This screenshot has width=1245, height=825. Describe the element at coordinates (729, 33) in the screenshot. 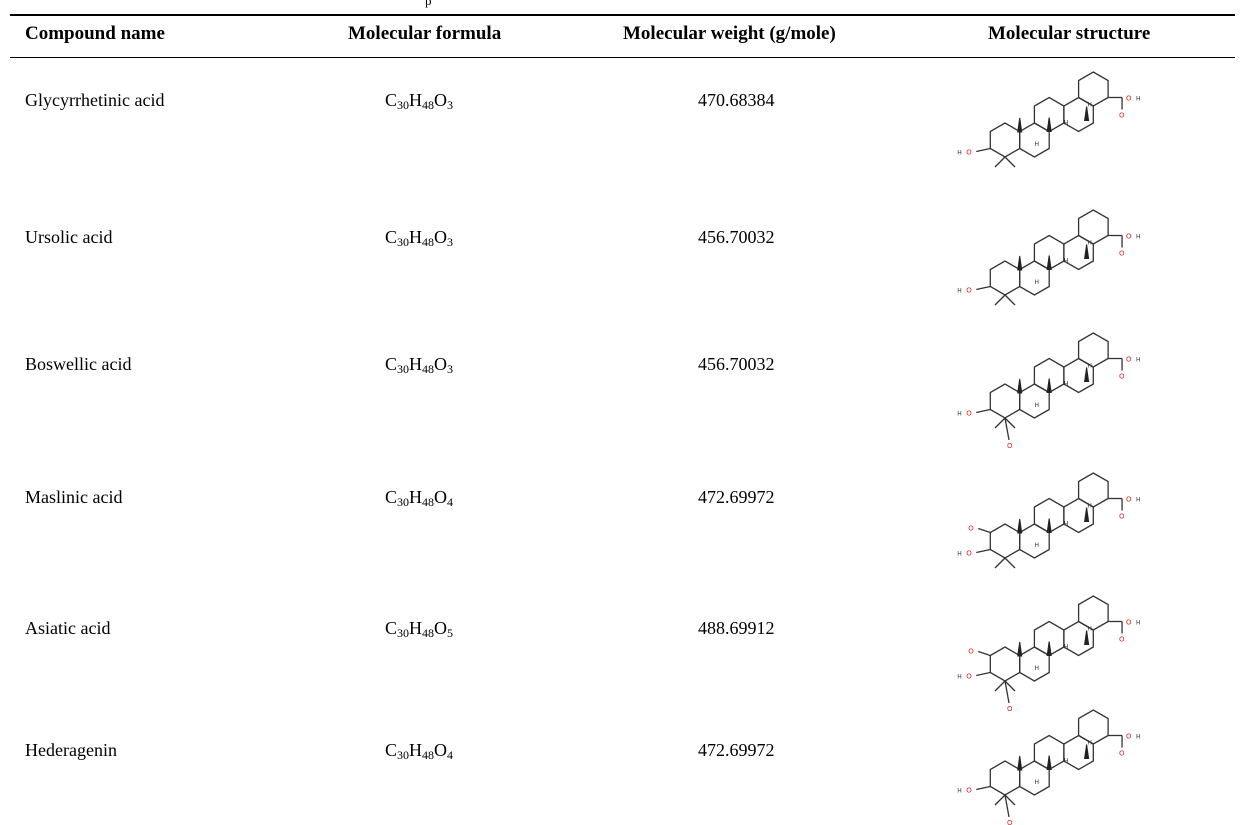

I see `header-molecular-weight: Molecular weight (g/mole)` at that location.